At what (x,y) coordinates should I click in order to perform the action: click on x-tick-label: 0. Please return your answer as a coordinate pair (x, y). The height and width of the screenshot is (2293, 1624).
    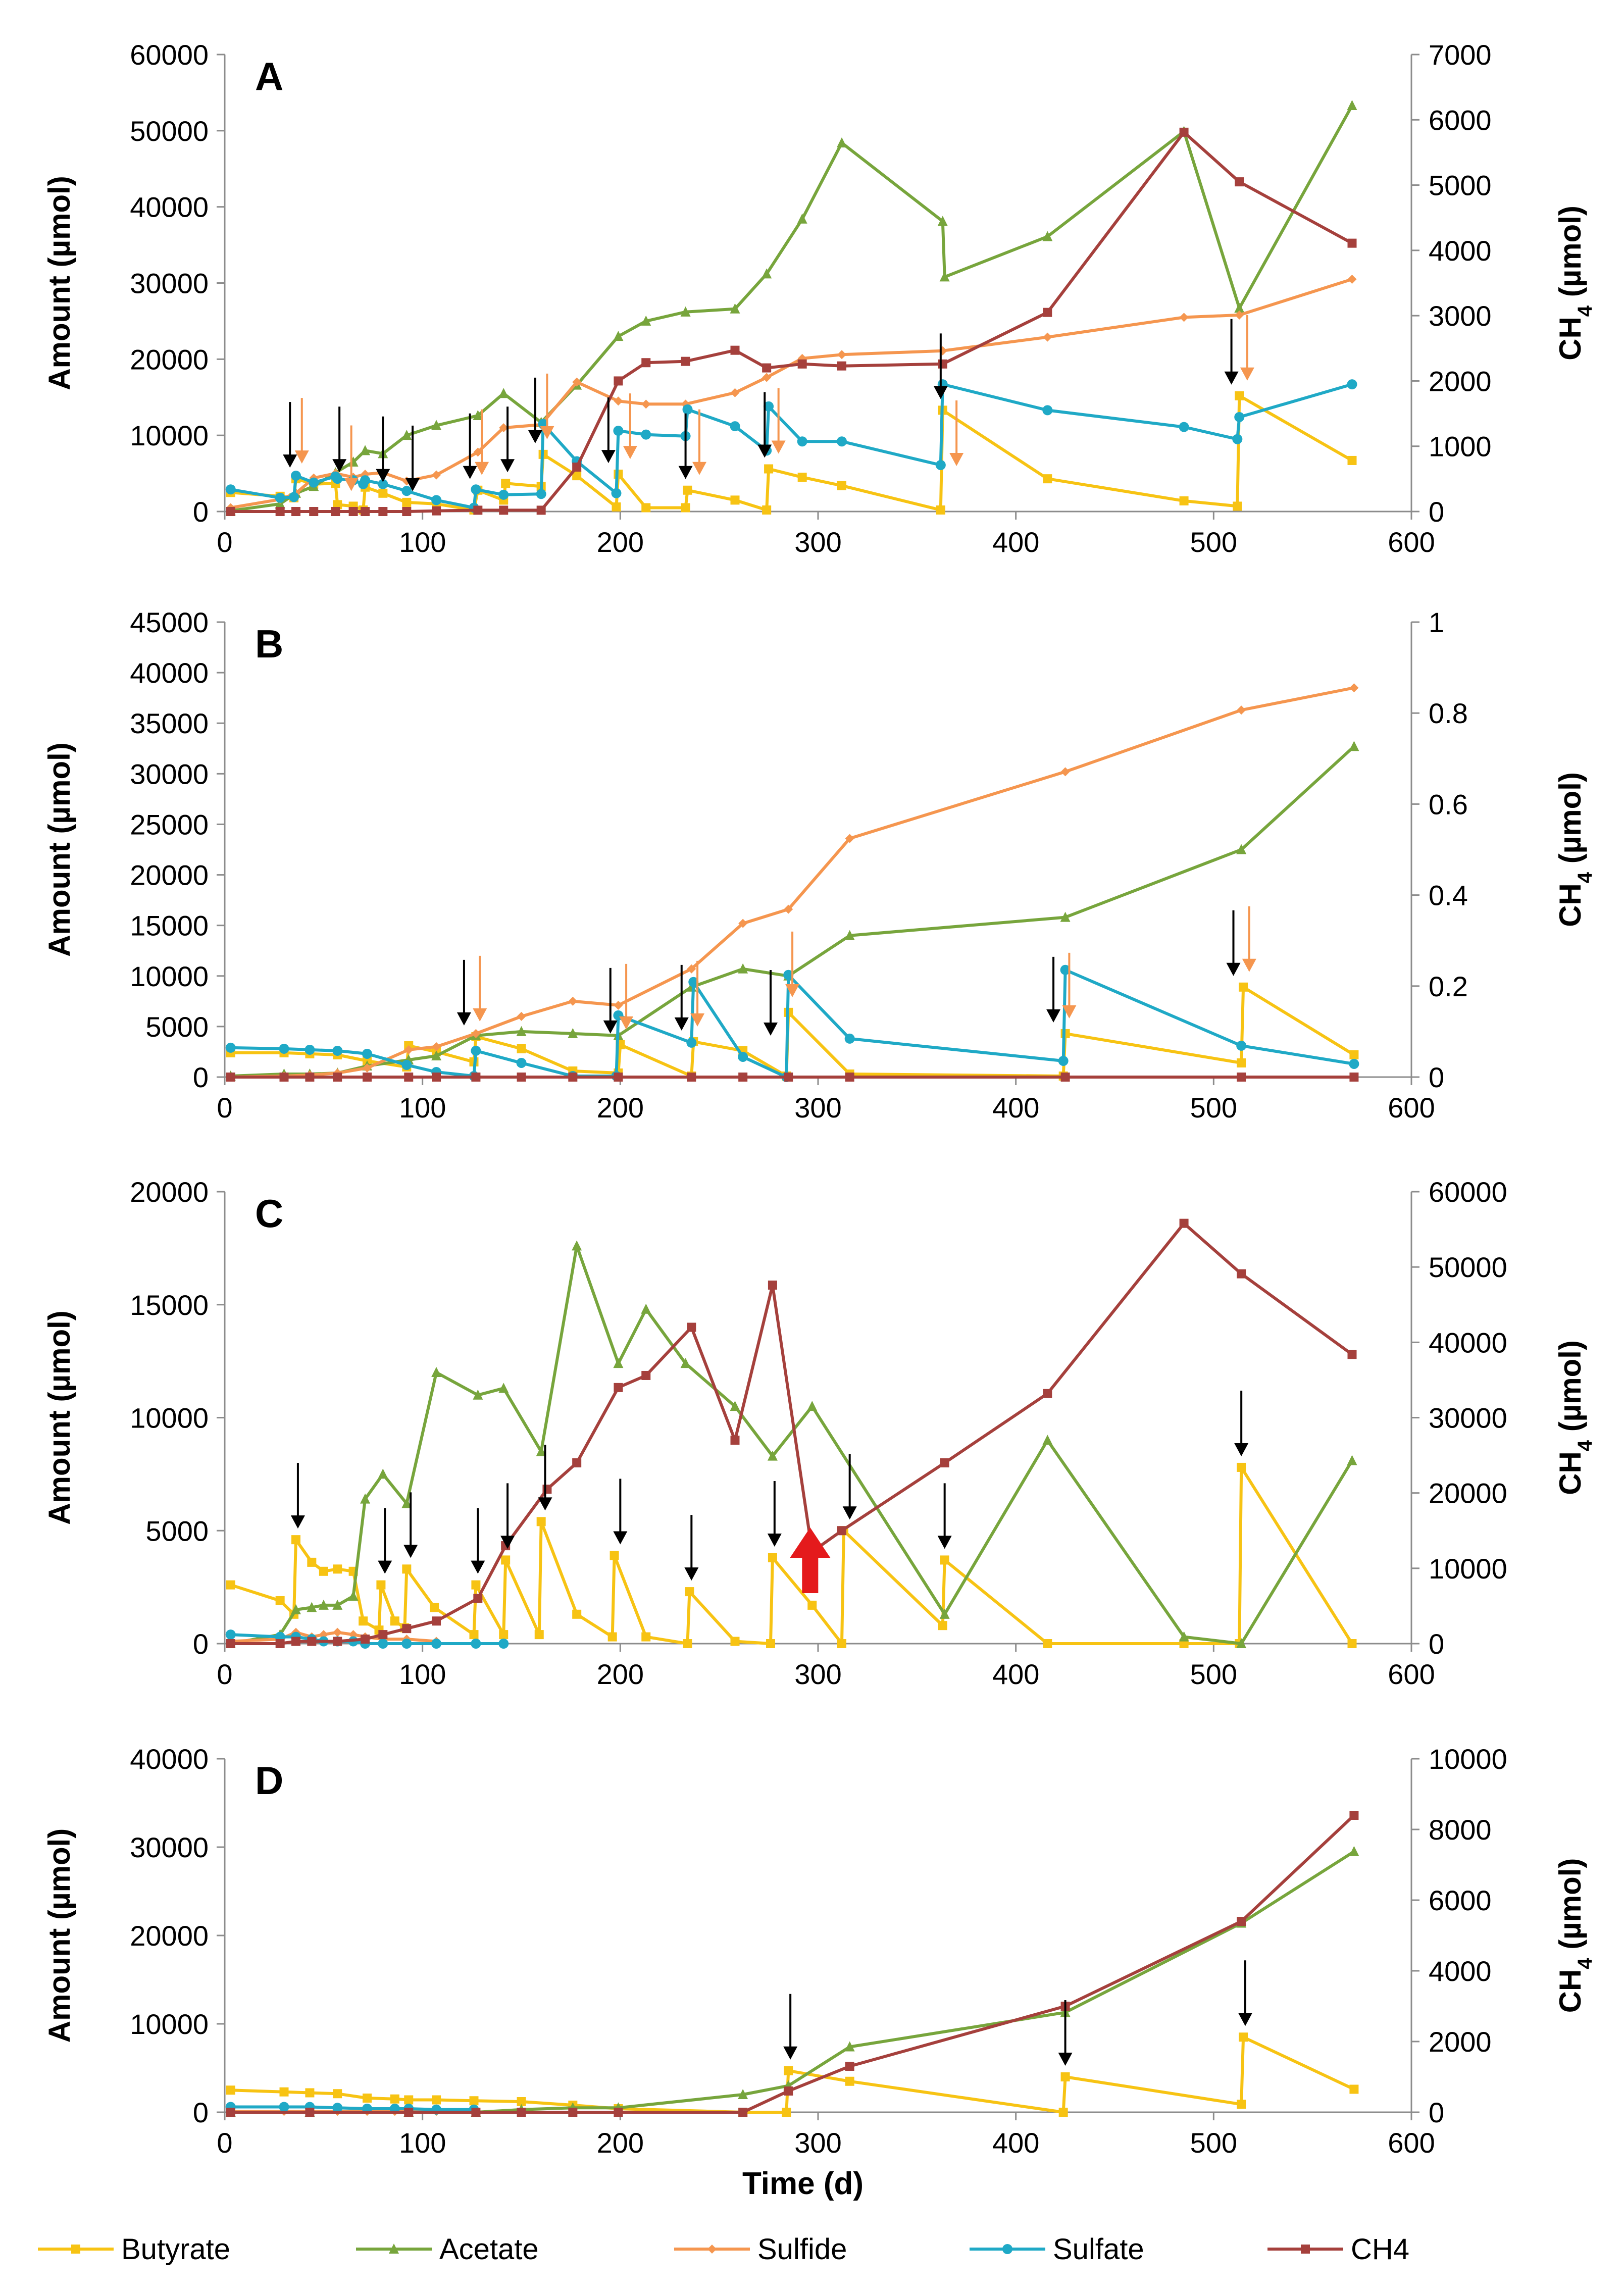
    Looking at the image, I should click on (224, 1674).